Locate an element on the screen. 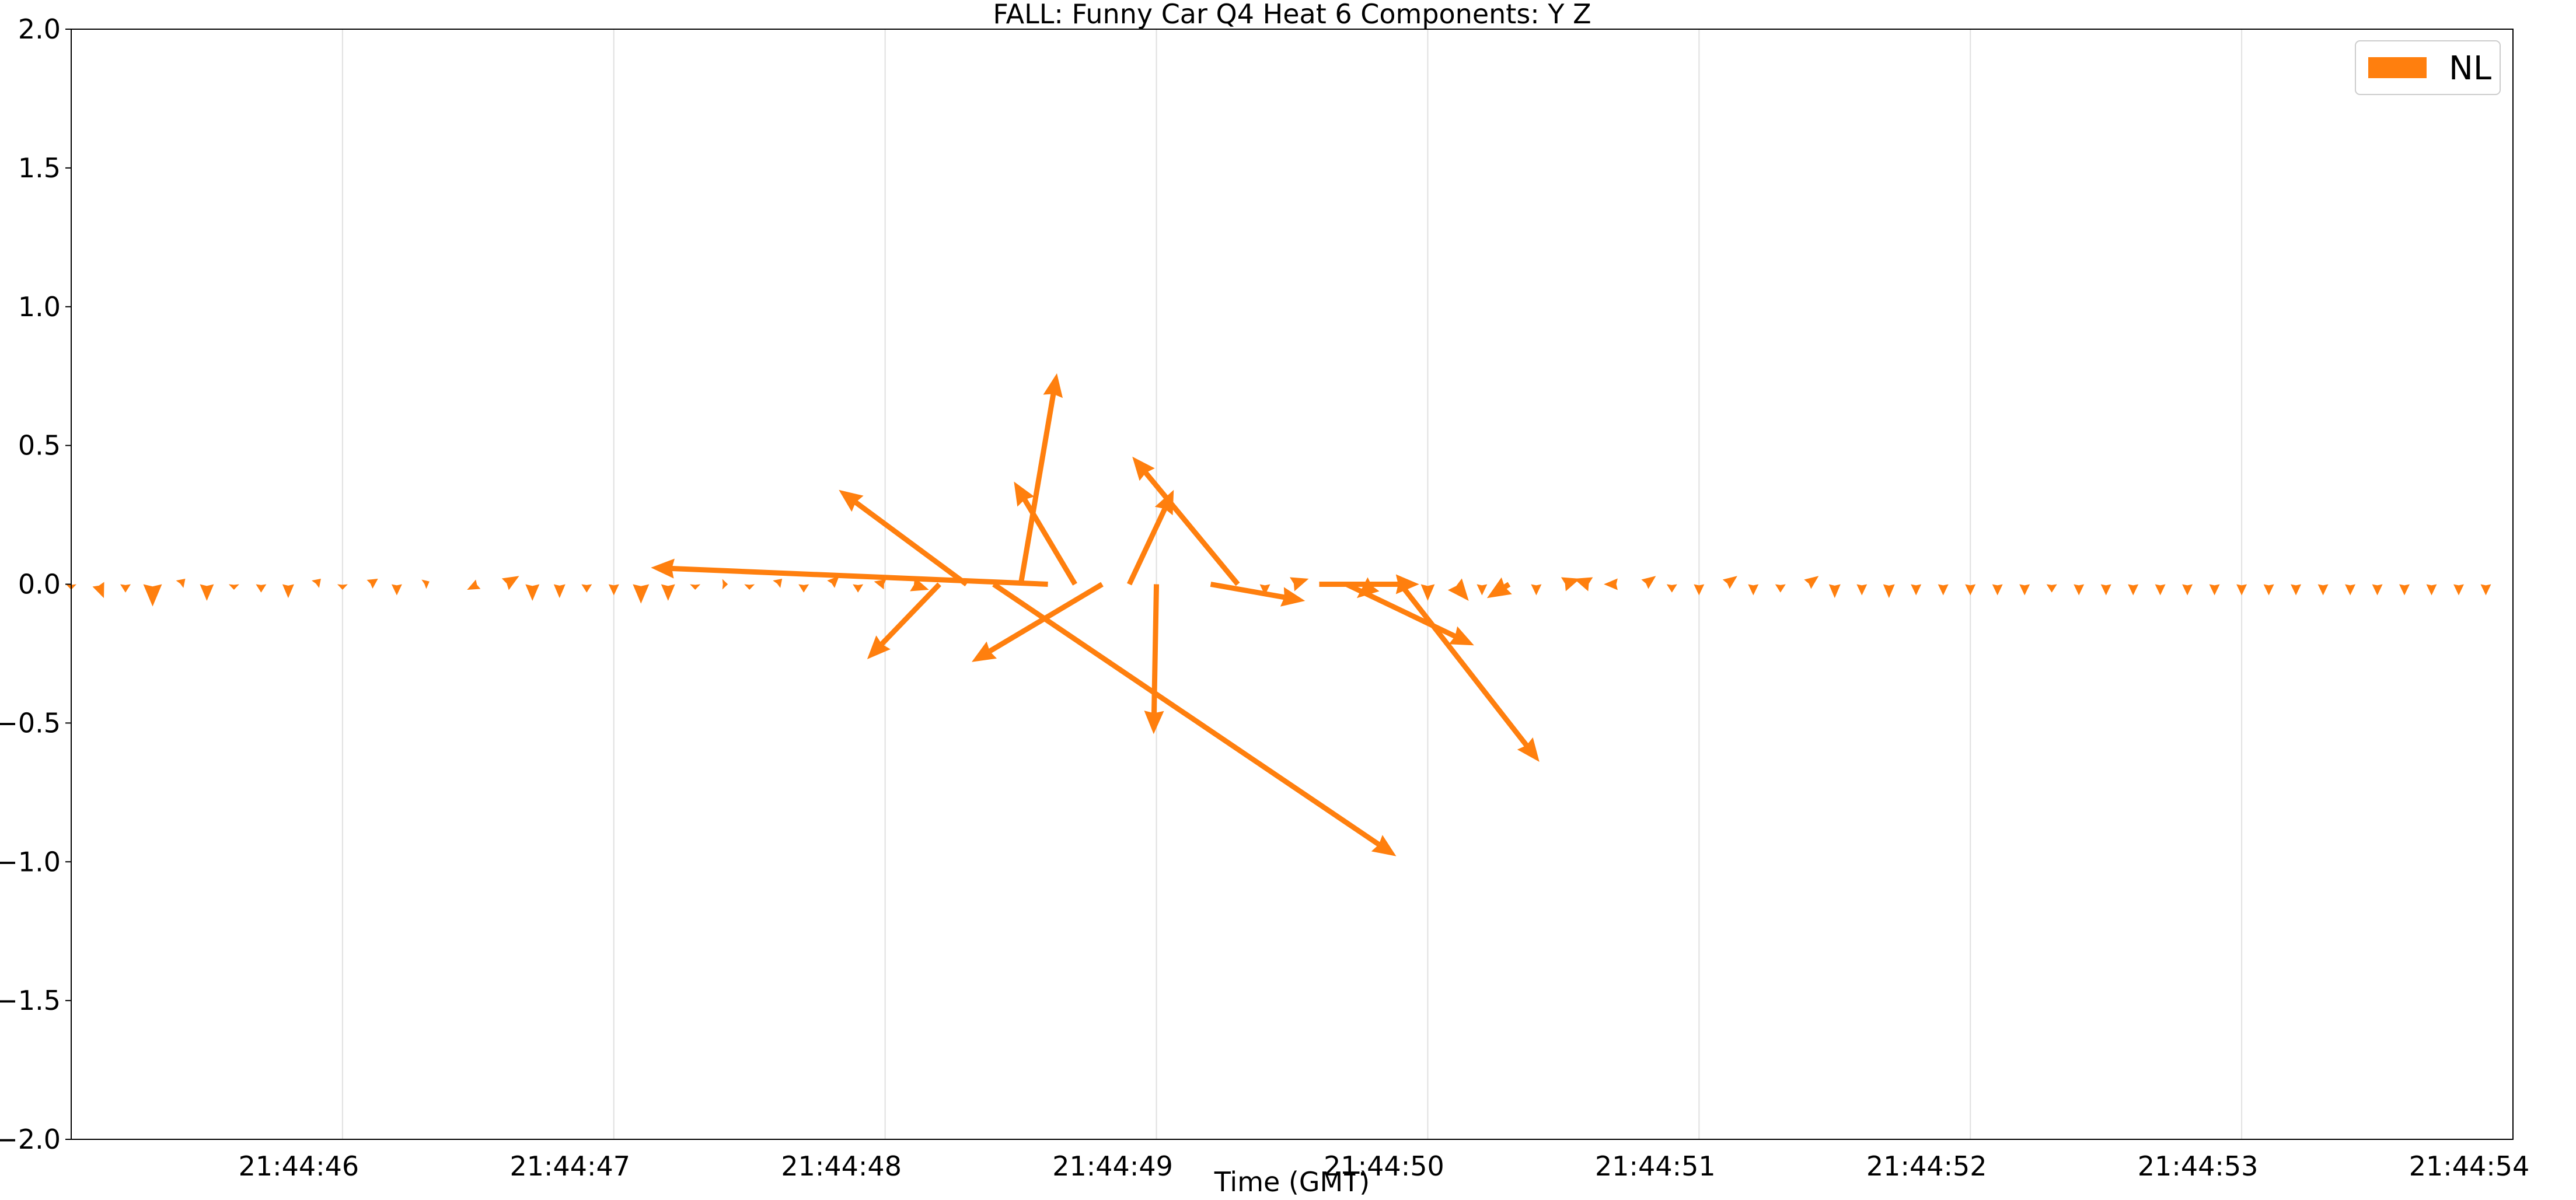 This screenshot has width=2576, height=1200. y-tick-label: 1.5 is located at coordinates (39, 168).